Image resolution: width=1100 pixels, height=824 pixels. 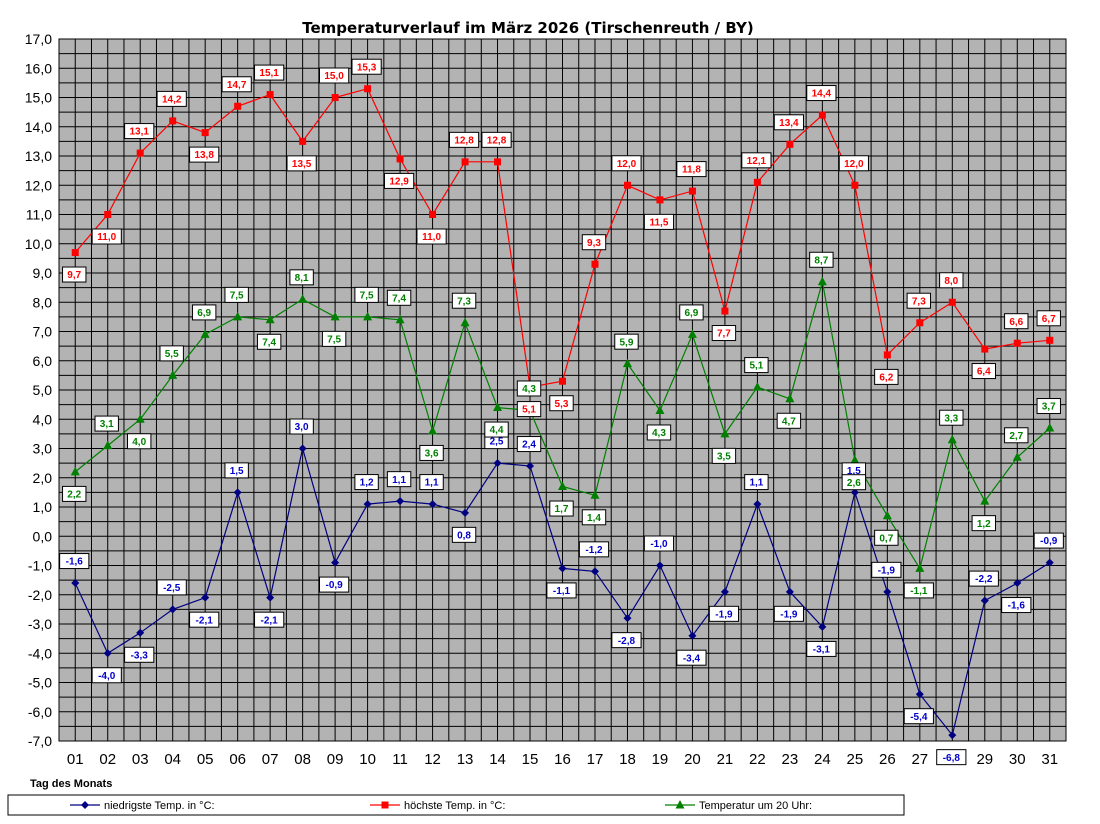 I want to click on x-tick-label: 07, so click(x=270, y=759).